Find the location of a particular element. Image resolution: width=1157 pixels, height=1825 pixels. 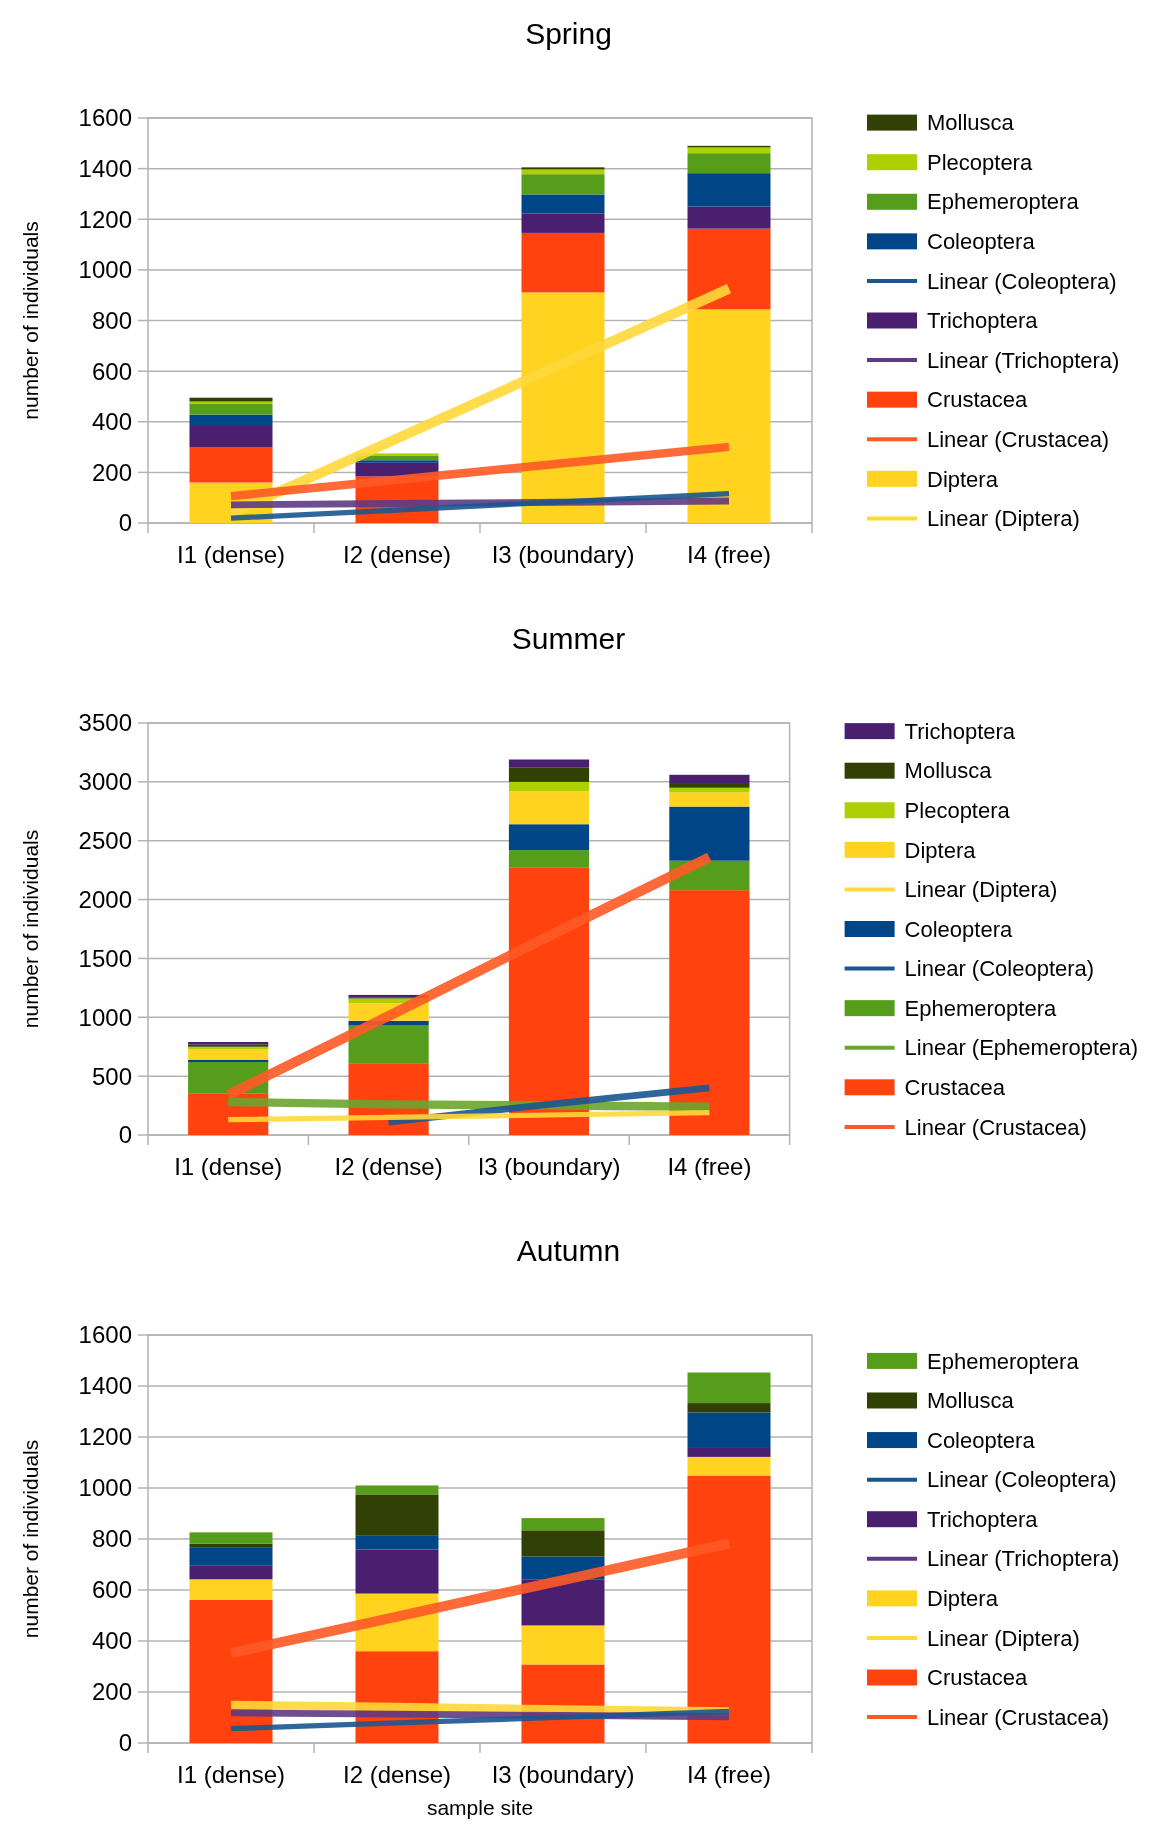

legend-label: Linear (Ephemeroptera) is located at coordinates (1021, 1048).